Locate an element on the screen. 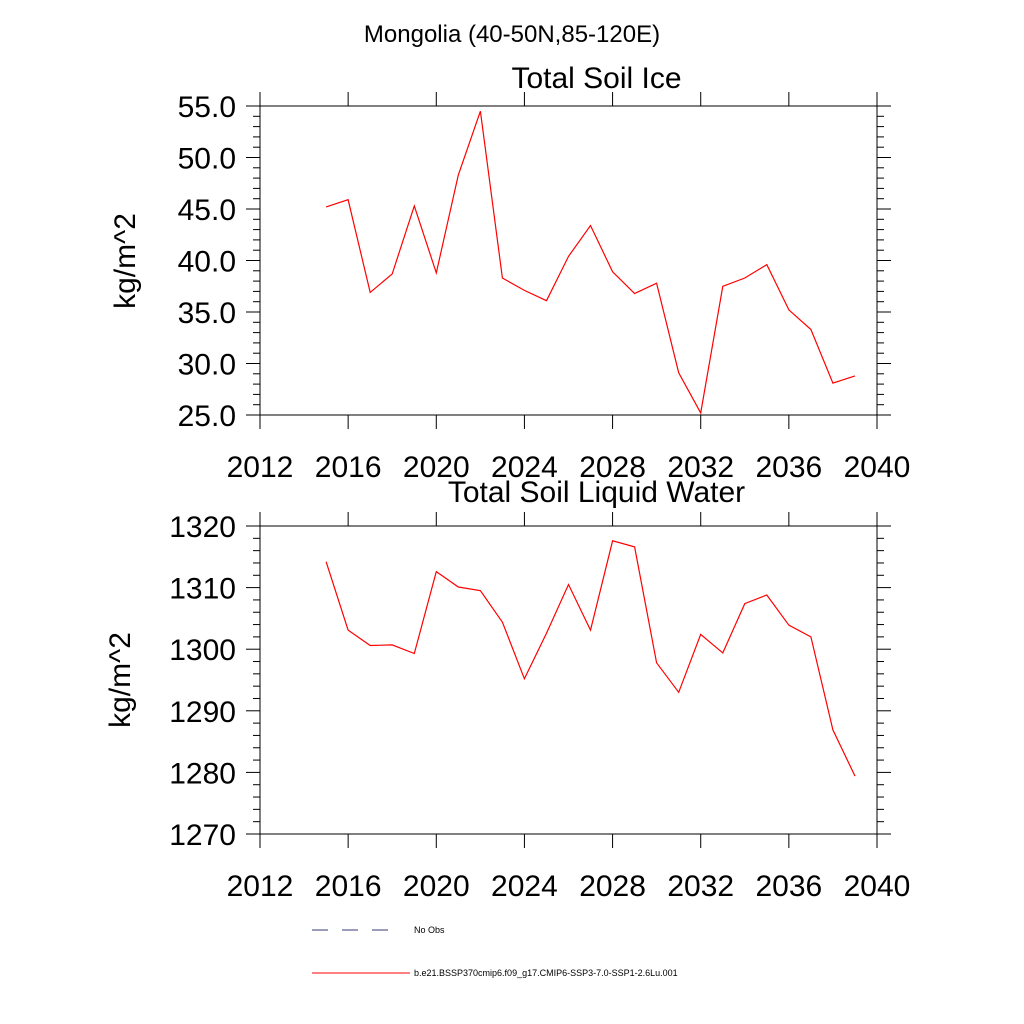 The width and height of the screenshot is (1024, 1024). y-tick-label: 1290 is located at coordinates (202, 712).